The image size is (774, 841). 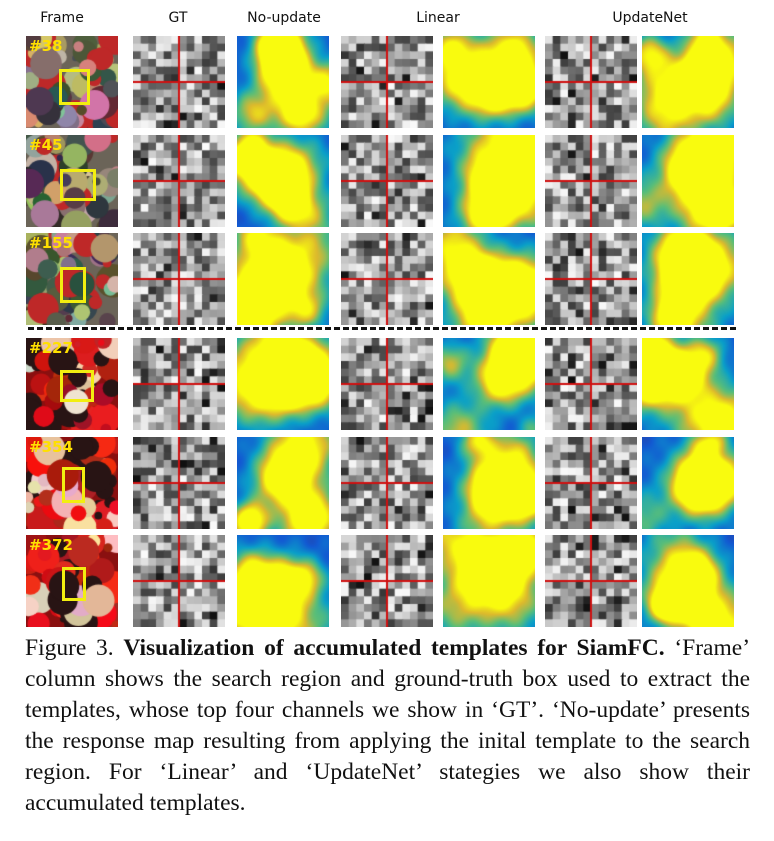 I want to click on frame-thumbnail: #38, so click(x=72, y=82).